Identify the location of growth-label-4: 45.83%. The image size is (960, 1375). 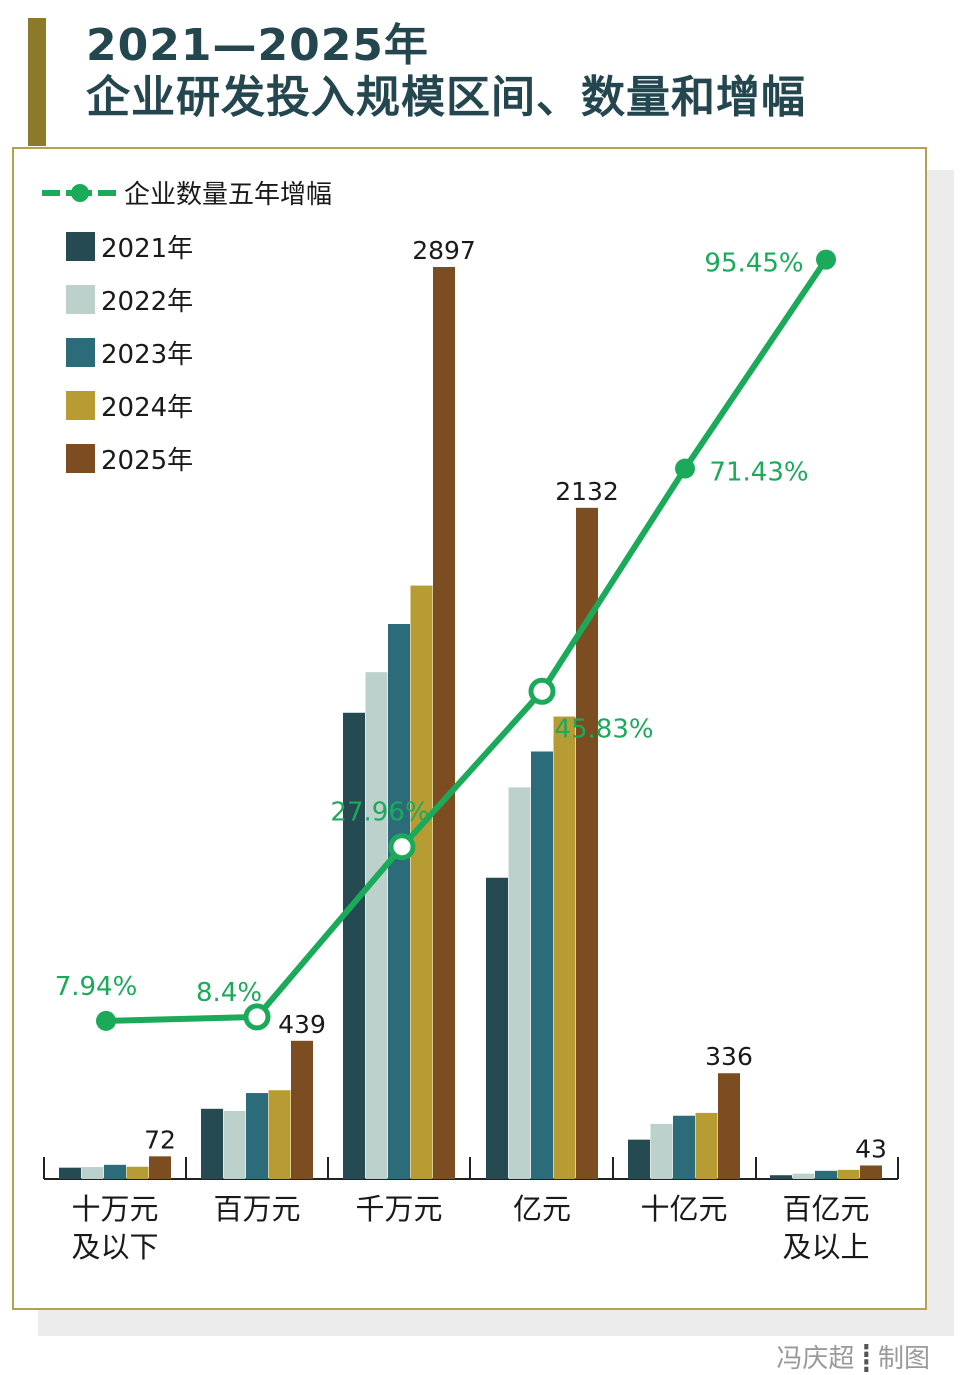
(603, 729).